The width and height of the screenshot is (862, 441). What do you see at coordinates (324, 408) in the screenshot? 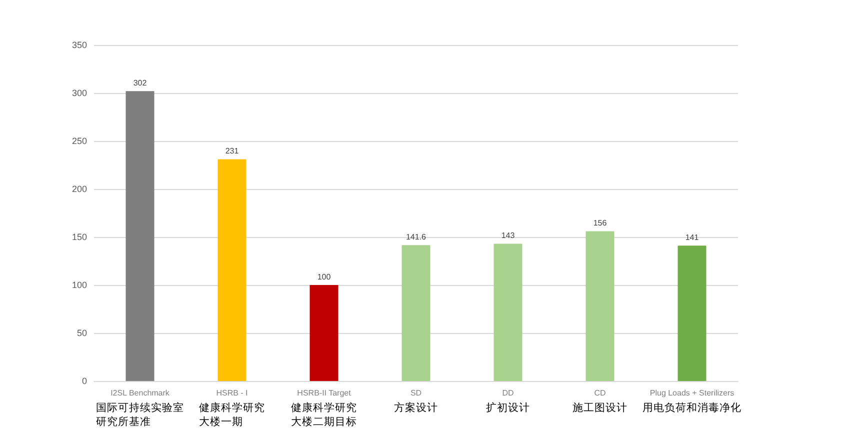
I see `x-tick-label: HSRB-II Target 健康科学研究大楼二期目标` at bounding box center [324, 408].